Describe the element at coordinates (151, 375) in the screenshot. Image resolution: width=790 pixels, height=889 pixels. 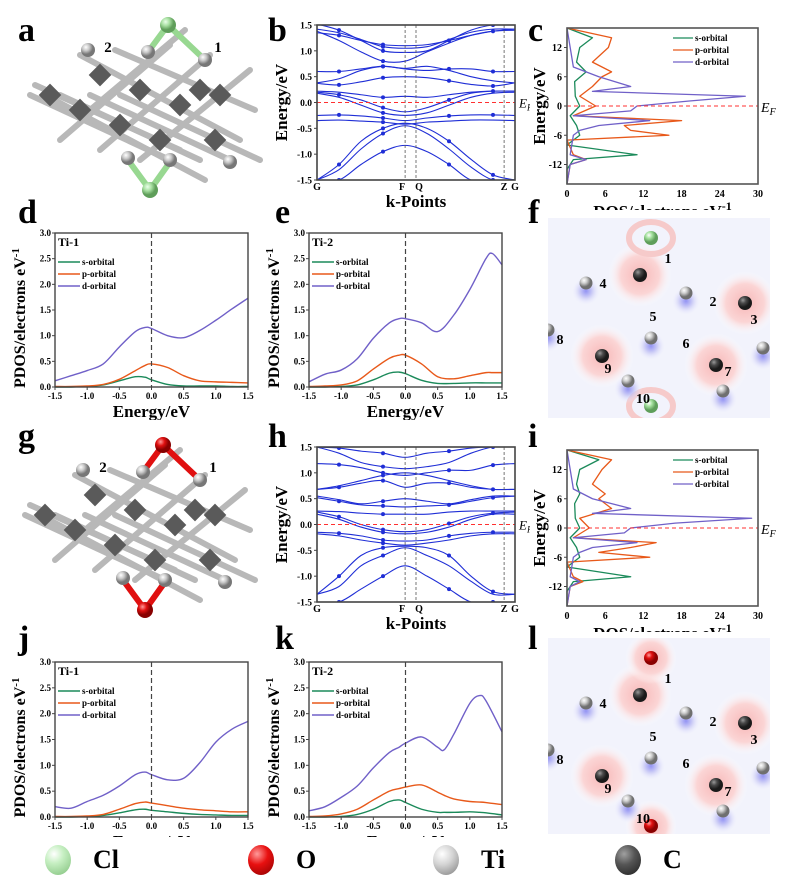
I see `pdos-line-p-orbital` at that location.